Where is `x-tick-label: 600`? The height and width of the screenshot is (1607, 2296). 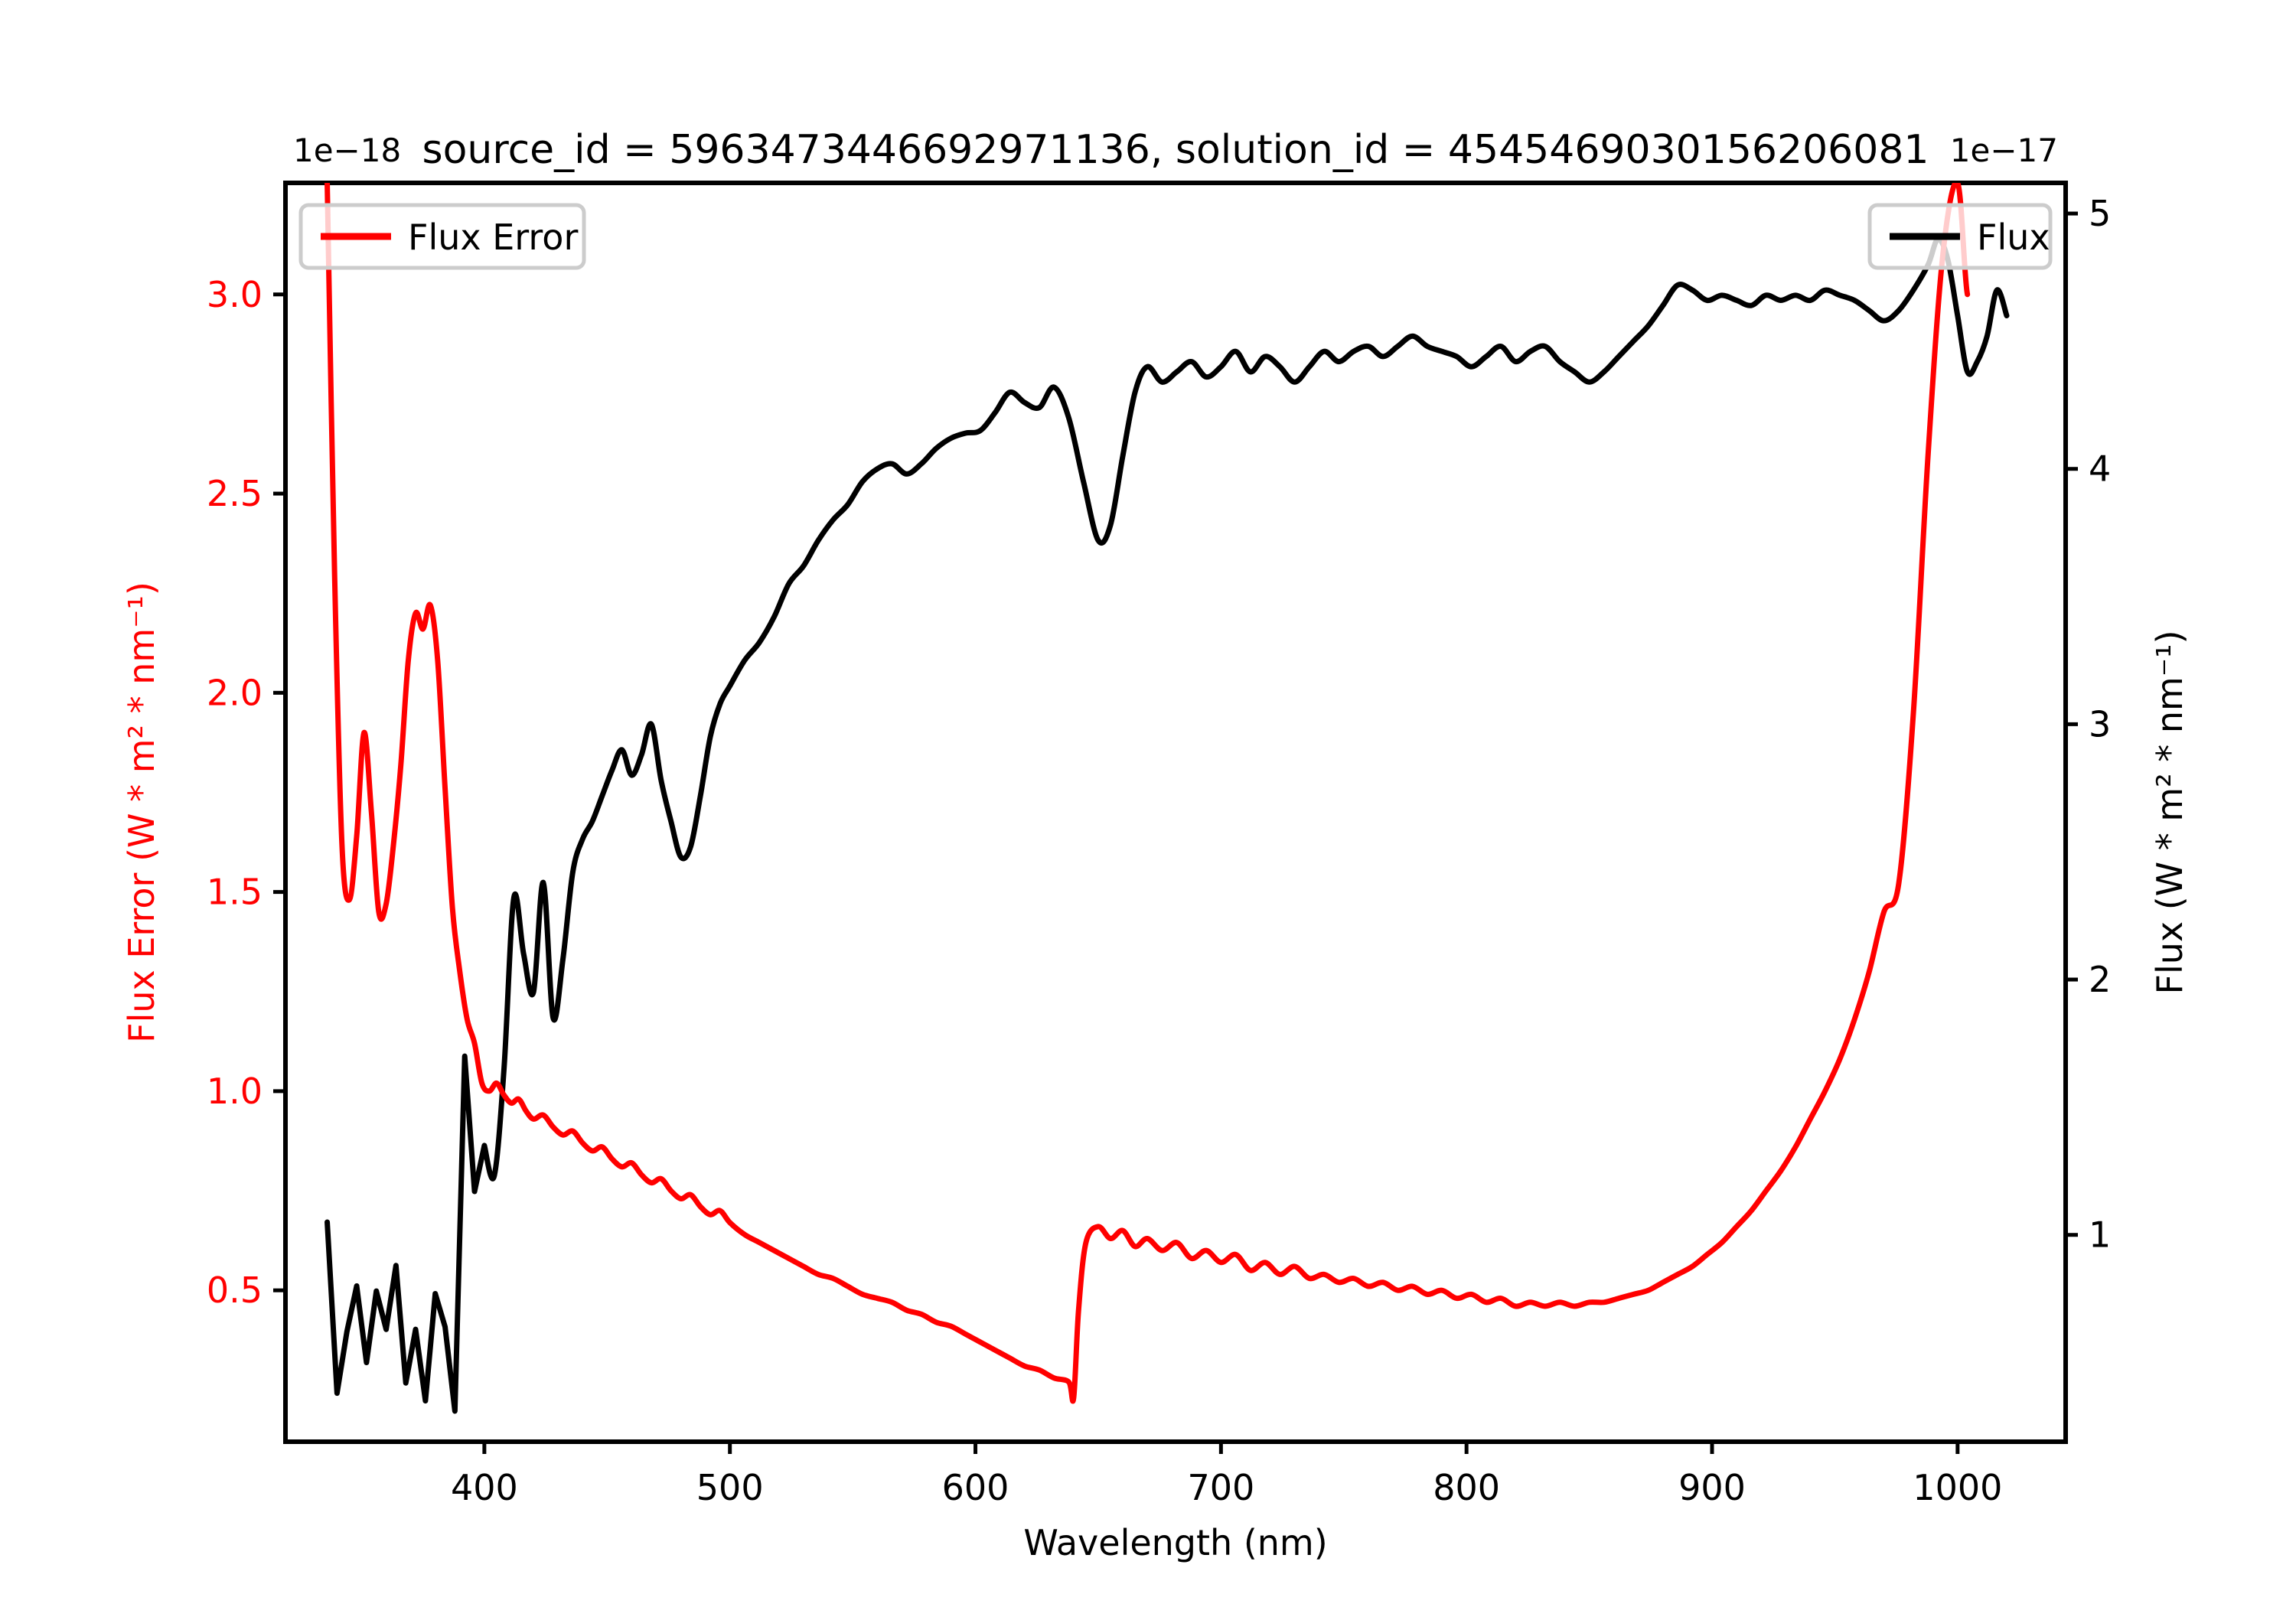
x-tick-label: 600 is located at coordinates (975, 1487).